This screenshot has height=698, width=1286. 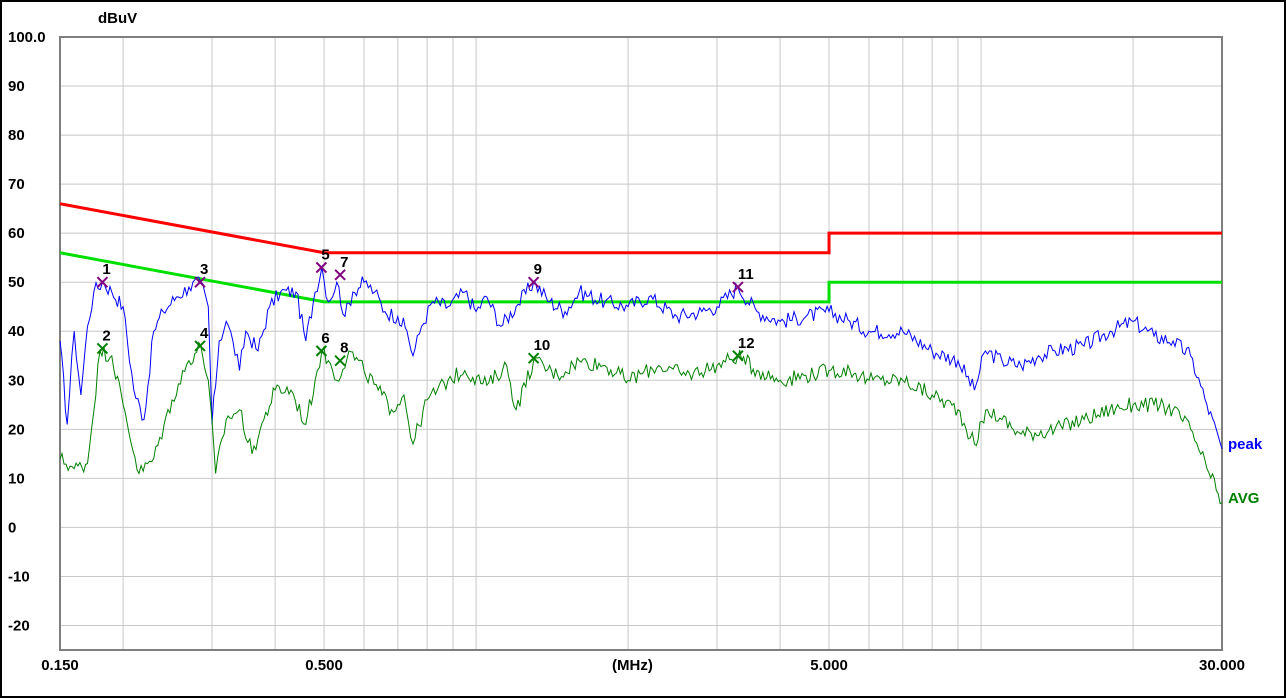 I want to click on y-tick-label: 50, so click(x=16, y=282).